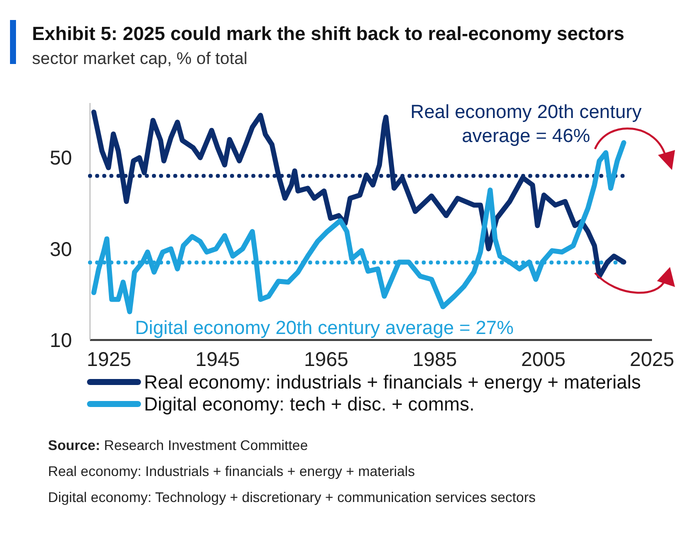  What do you see at coordinates (61, 249) in the screenshot?
I see `y-tick-label: 30` at bounding box center [61, 249].